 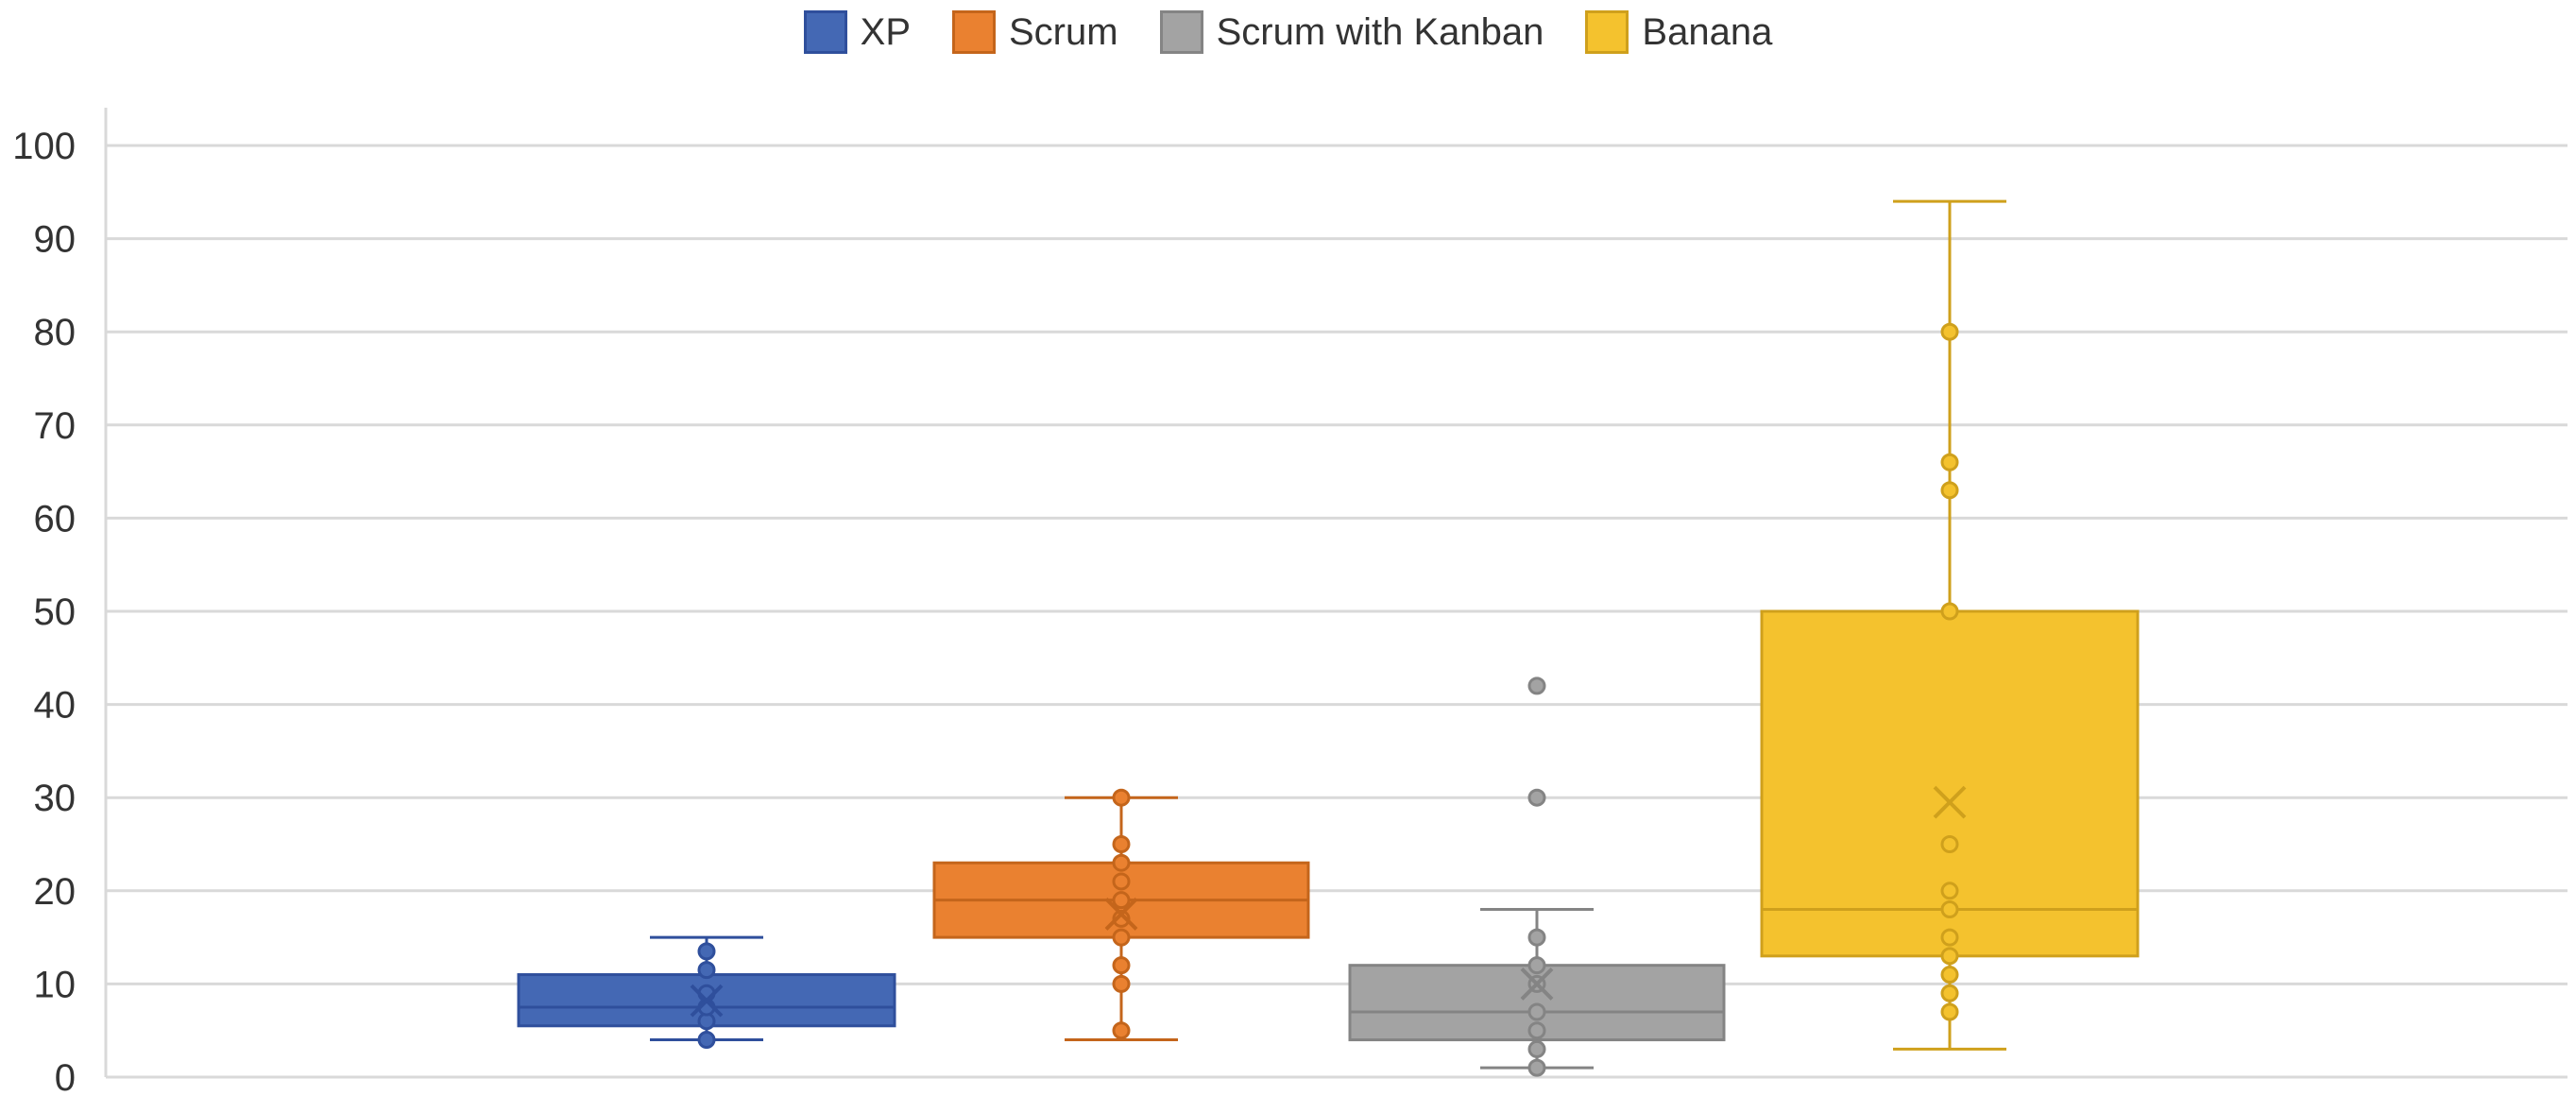 I want to click on y-tick-label: 90, so click(x=56, y=240).